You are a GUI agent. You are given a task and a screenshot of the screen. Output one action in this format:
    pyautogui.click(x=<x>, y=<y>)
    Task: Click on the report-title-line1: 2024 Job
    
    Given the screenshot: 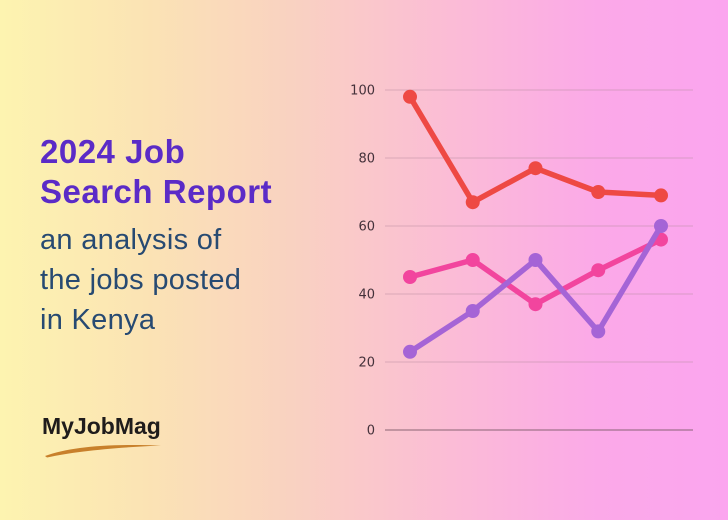 What is the action you would take?
    pyautogui.click(x=113, y=151)
    